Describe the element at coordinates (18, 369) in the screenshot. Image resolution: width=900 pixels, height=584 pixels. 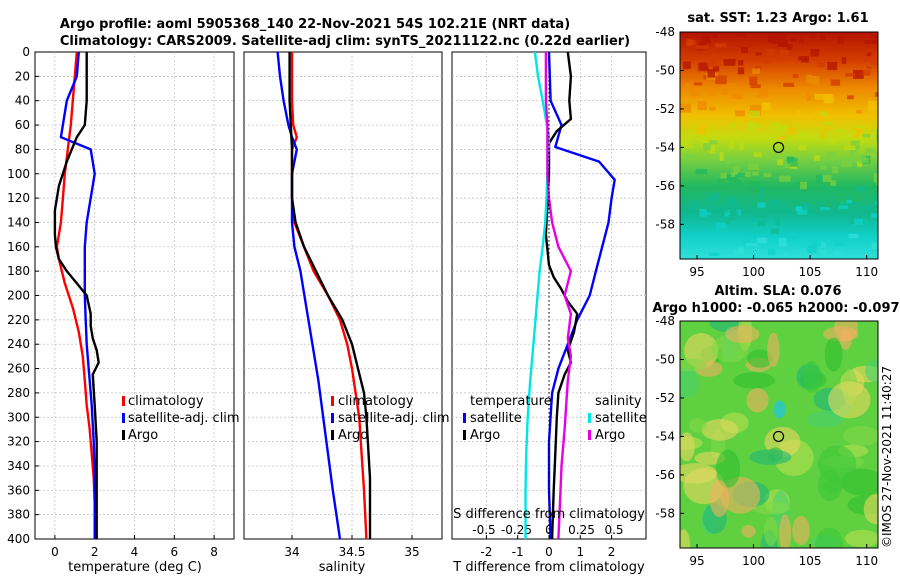
I see `y-tick-label: 260` at that location.